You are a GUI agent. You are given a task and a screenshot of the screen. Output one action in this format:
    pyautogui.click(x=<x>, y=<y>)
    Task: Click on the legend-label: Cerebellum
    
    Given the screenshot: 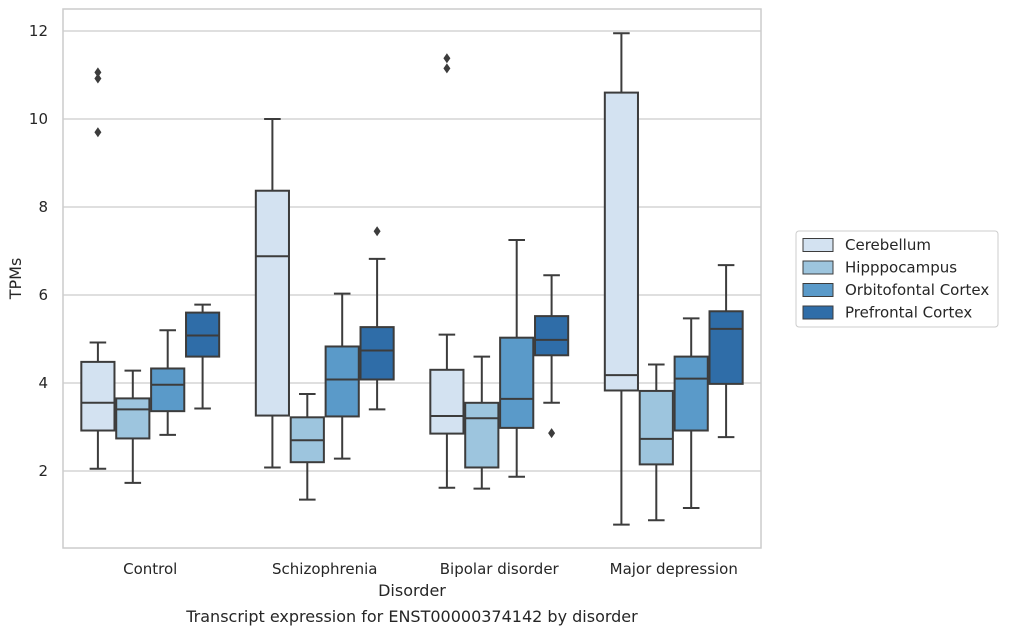 What is the action you would take?
    pyautogui.click(x=888, y=245)
    